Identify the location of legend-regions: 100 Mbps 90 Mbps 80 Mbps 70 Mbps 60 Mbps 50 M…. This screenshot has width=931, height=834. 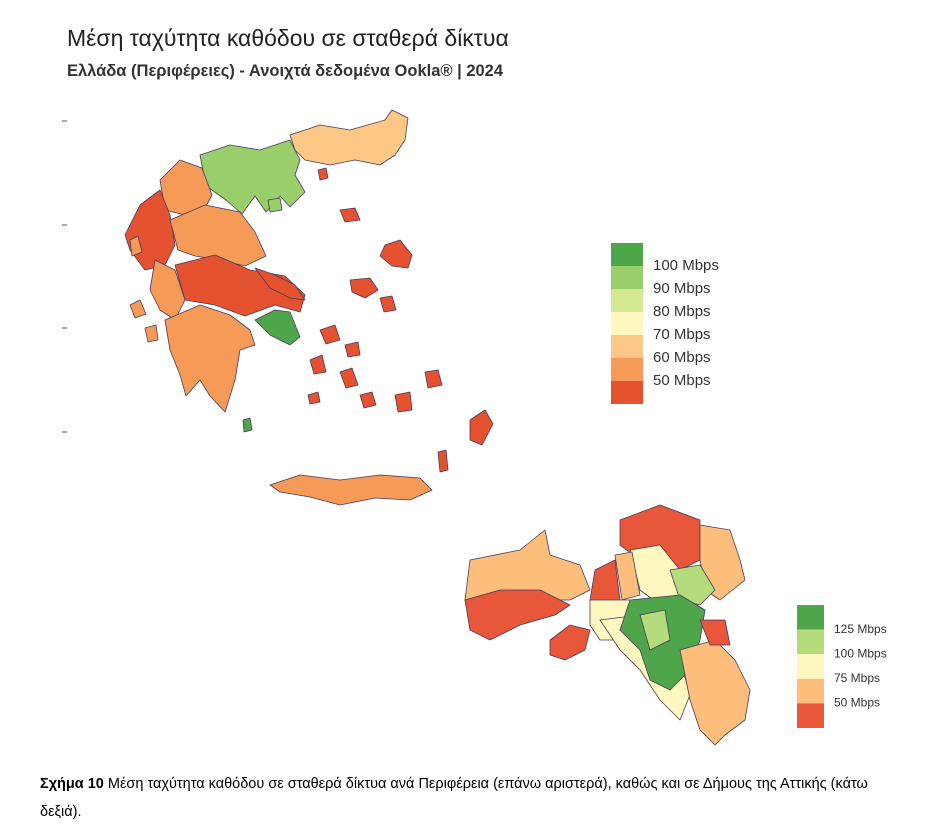
(665, 323).